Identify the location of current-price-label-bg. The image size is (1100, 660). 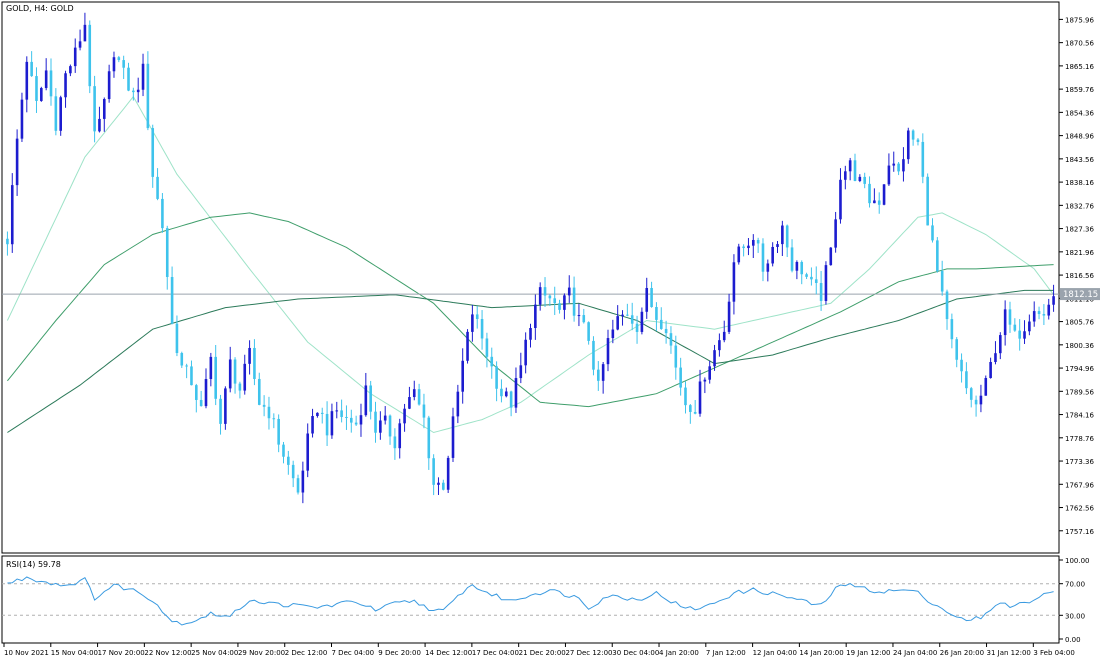
(1080, 294).